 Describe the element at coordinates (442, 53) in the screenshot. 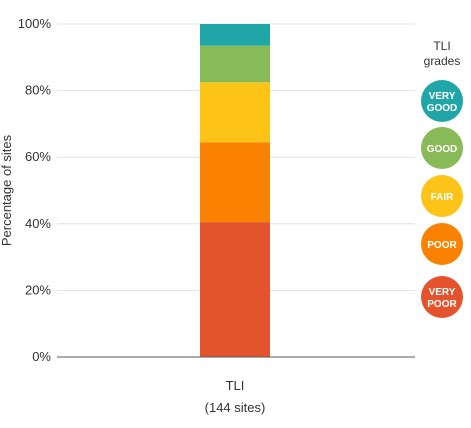

I see `legend-title: TLI grades` at that location.